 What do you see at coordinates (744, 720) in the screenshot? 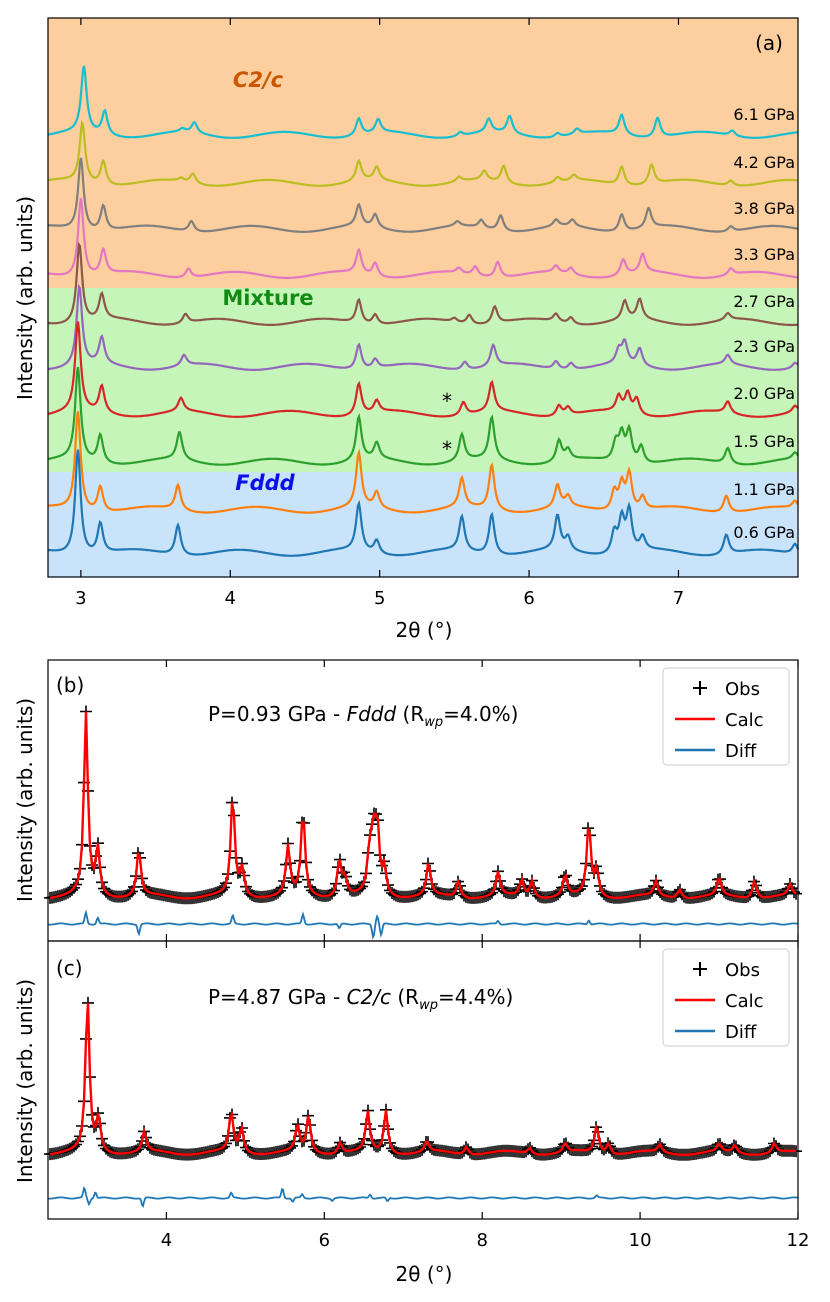
I see `b-legend-entry-calc: Calc` at bounding box center [744, 720].